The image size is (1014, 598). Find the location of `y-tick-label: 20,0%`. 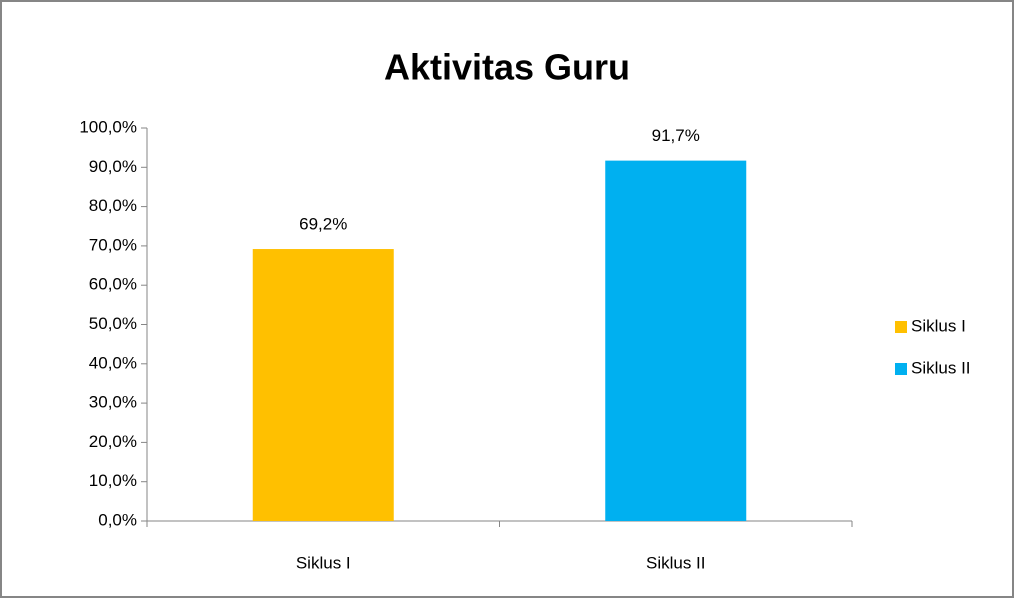

y-tick-label: 20,0% is located at coordinates (113, 441).